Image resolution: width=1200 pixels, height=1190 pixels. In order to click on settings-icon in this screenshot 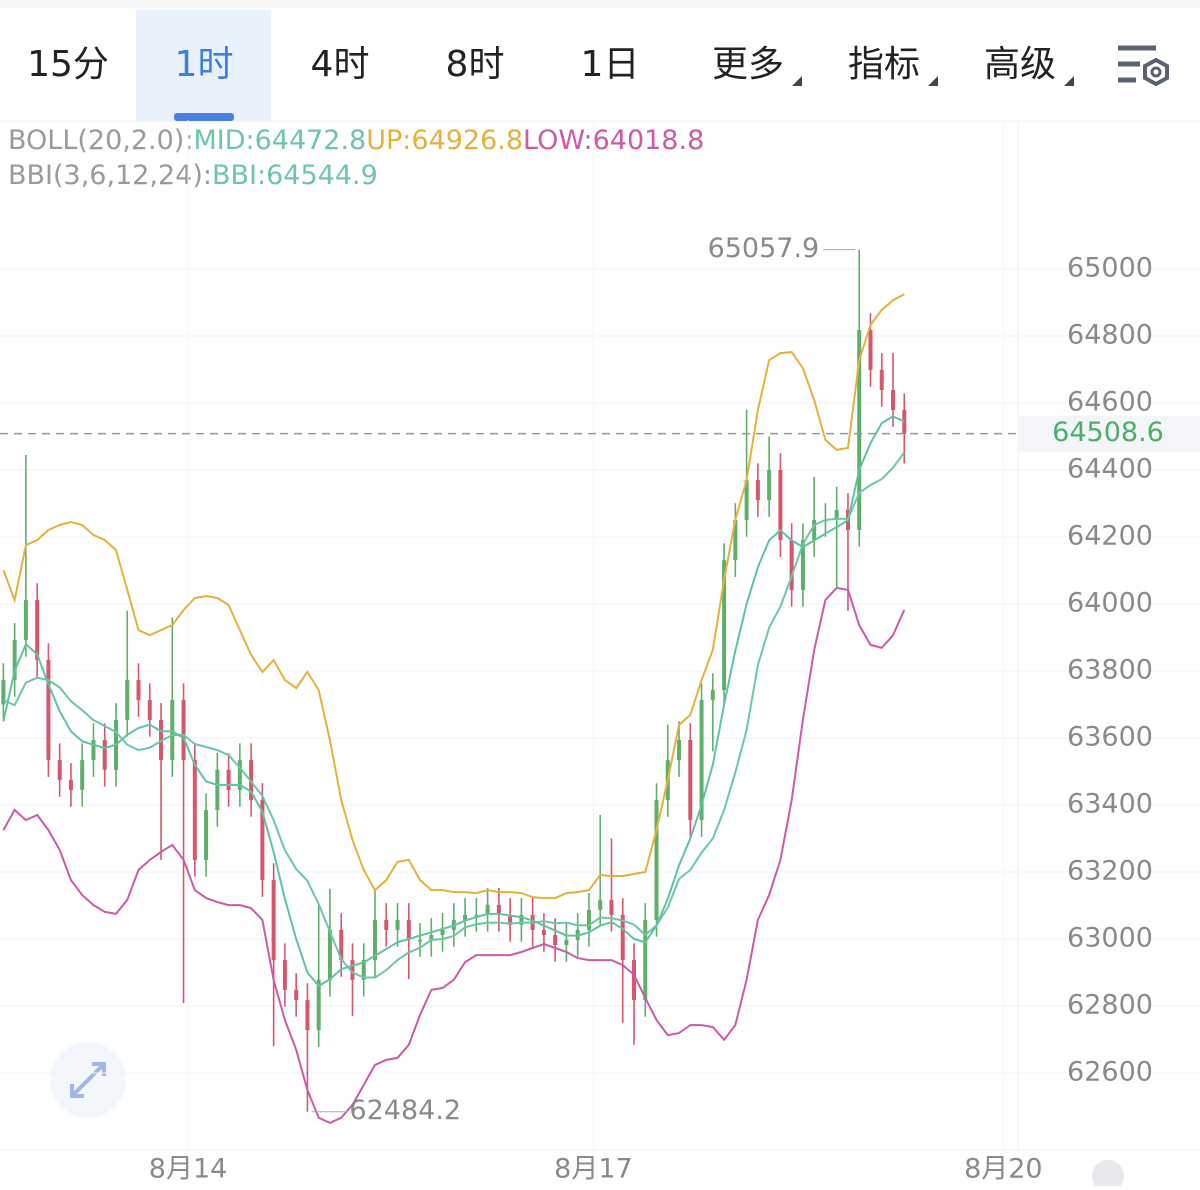, I will do `click(1143, 66)`.